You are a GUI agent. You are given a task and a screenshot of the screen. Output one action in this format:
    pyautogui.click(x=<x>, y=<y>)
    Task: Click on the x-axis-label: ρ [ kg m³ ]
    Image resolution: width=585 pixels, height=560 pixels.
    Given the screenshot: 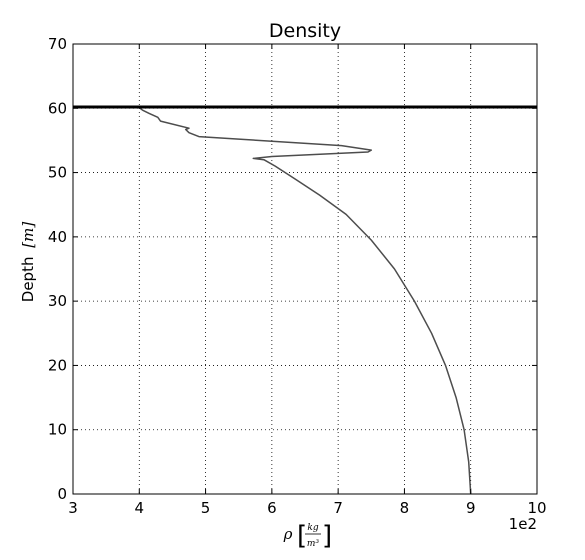 What is the action you would take?
    pyautogui.click(x=308, y=536)
    